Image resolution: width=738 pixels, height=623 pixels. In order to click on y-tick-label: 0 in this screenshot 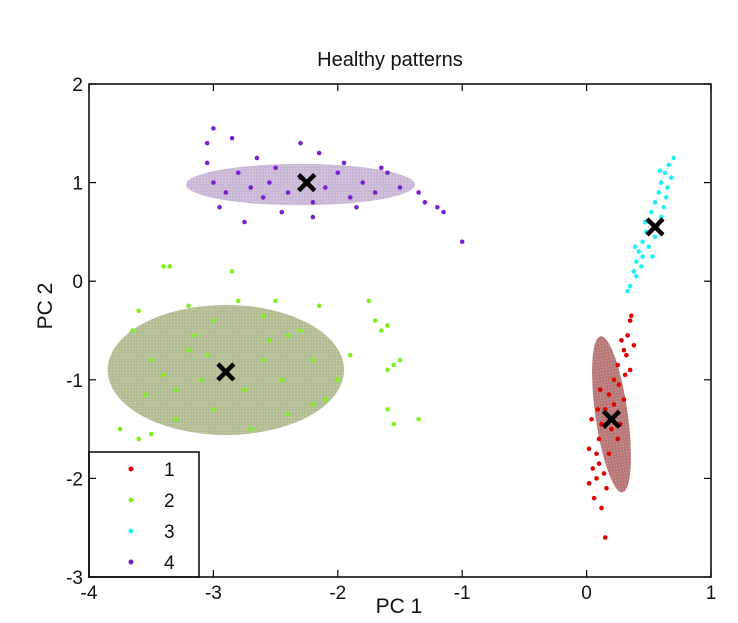, I will do `click(77, 282)`.